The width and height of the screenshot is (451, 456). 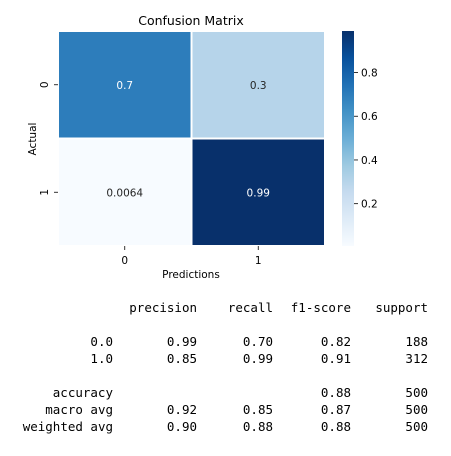 What do you see at coordinates (369, 205) in the screenshot?
I see `colorbar-tick-label: 0.2` at bounding box center [369, 205].